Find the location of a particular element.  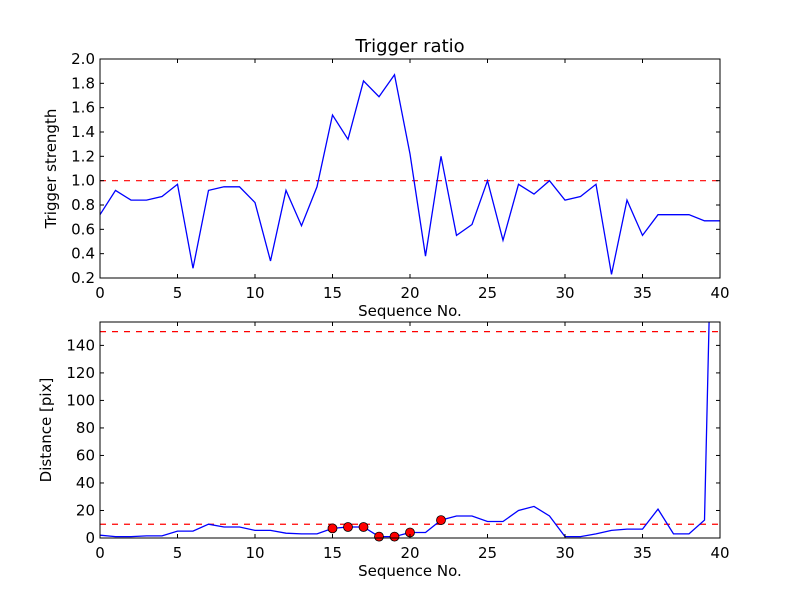

y-tick-label: 1.6 is located at coordinates (83, 108).